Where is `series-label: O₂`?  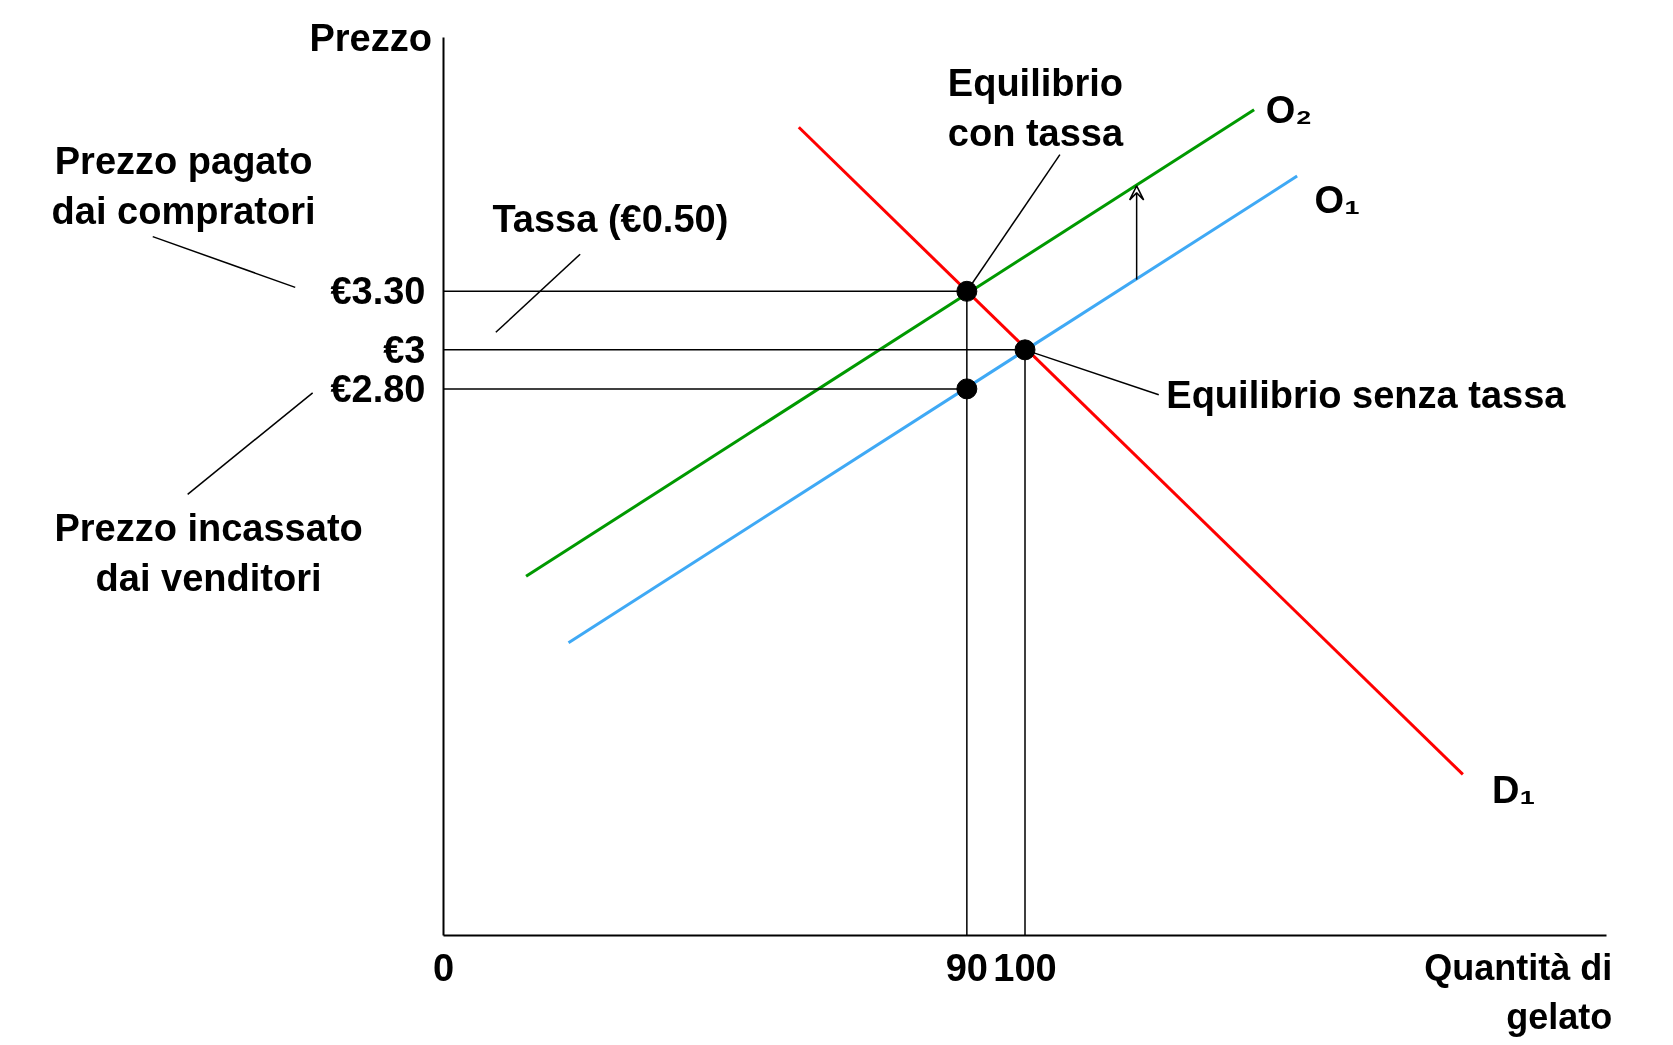
series-label: O₂ is located at coordinates (1289, 109).